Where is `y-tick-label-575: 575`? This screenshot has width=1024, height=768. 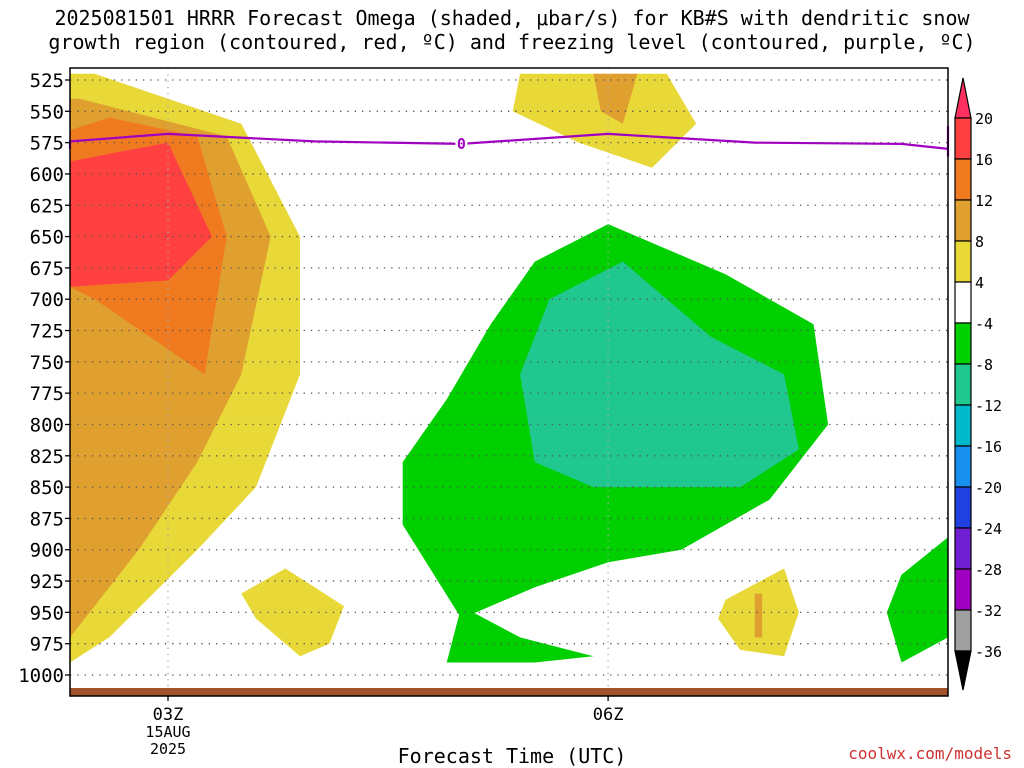
y-tick-label-575: 575 is located at coordinates (47, 144).